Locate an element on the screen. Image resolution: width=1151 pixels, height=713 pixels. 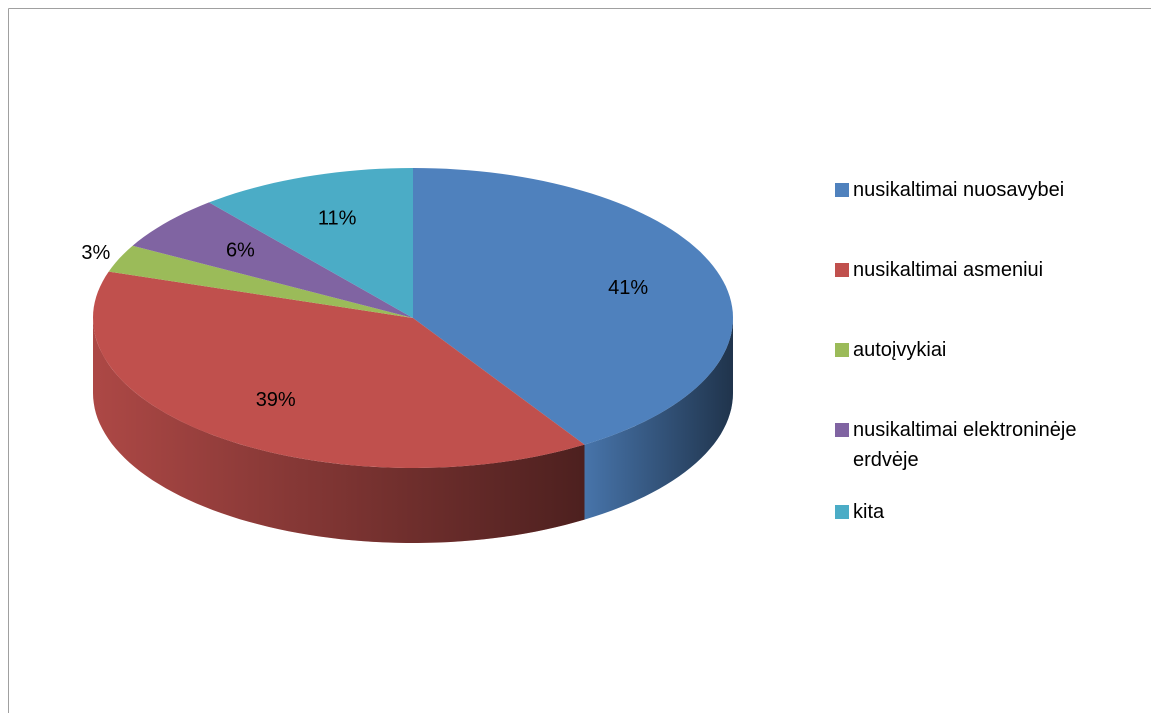
data-label: 6% is located at coordinates (240, 250).